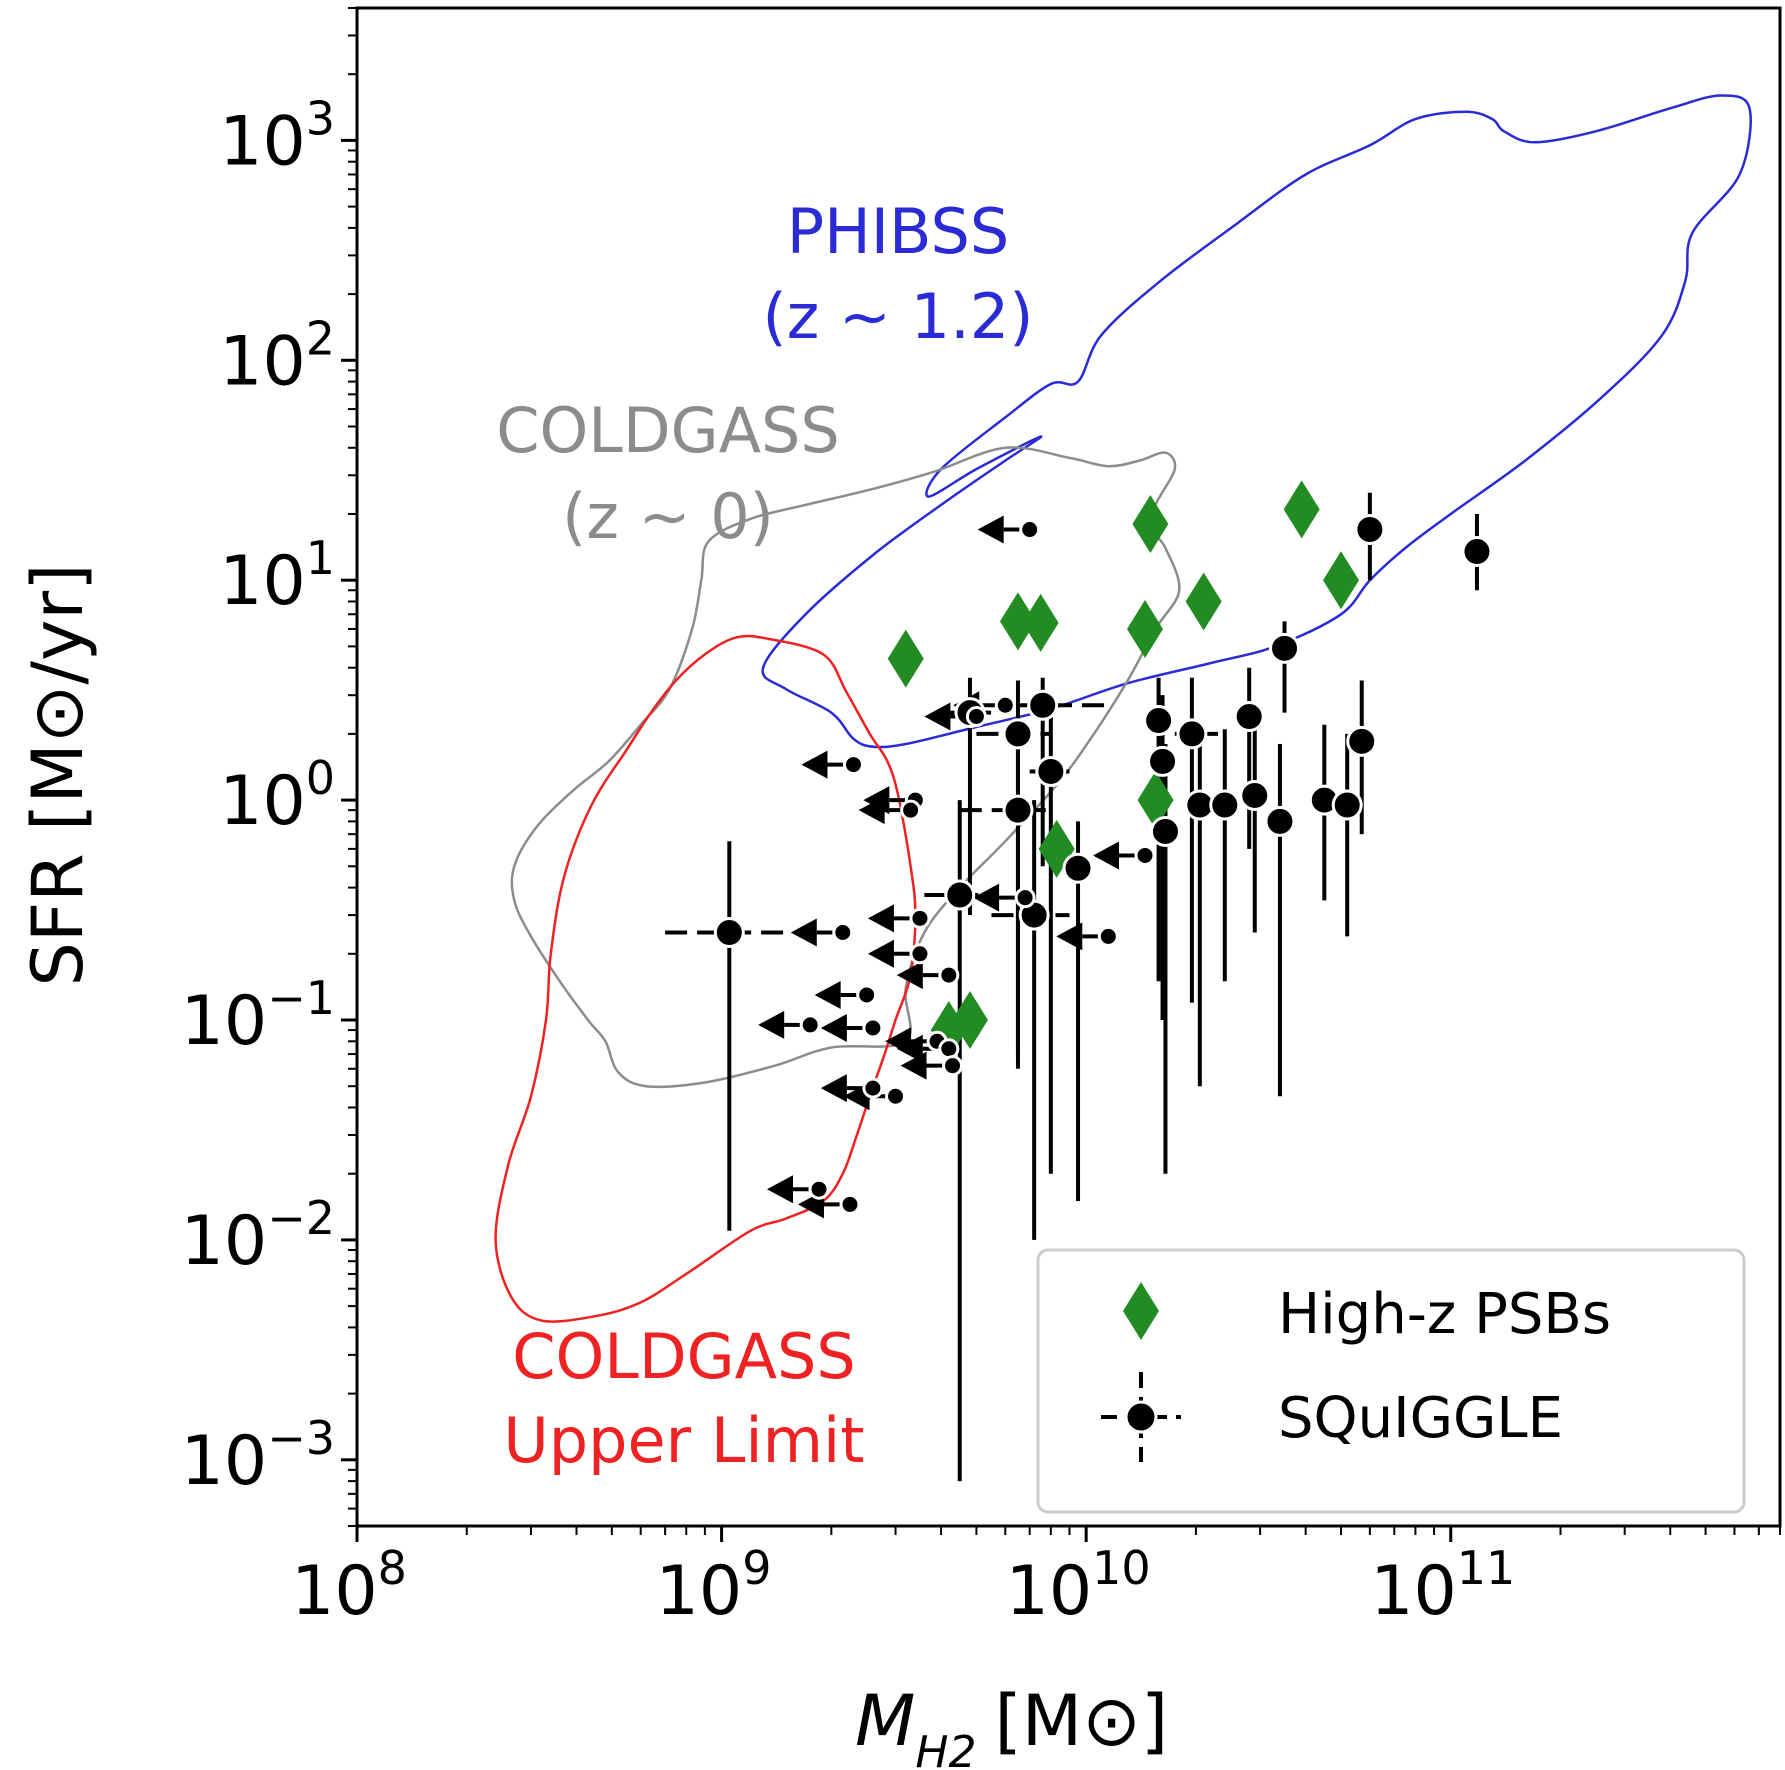  Describe the element at coordinates (1141, 1311) in the screenshot. I see `legend-diamond-marker` at that location.